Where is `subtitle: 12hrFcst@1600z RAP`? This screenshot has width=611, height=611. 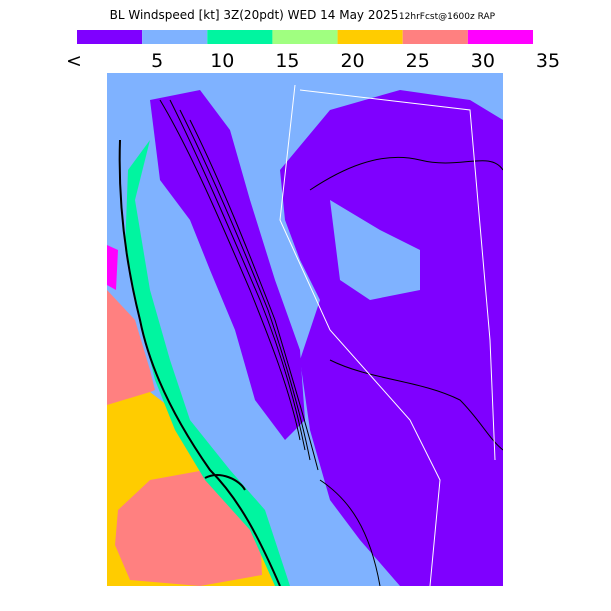 subtitle: 12hrFcst@1600z RAP is located at coordinates (447, 17).